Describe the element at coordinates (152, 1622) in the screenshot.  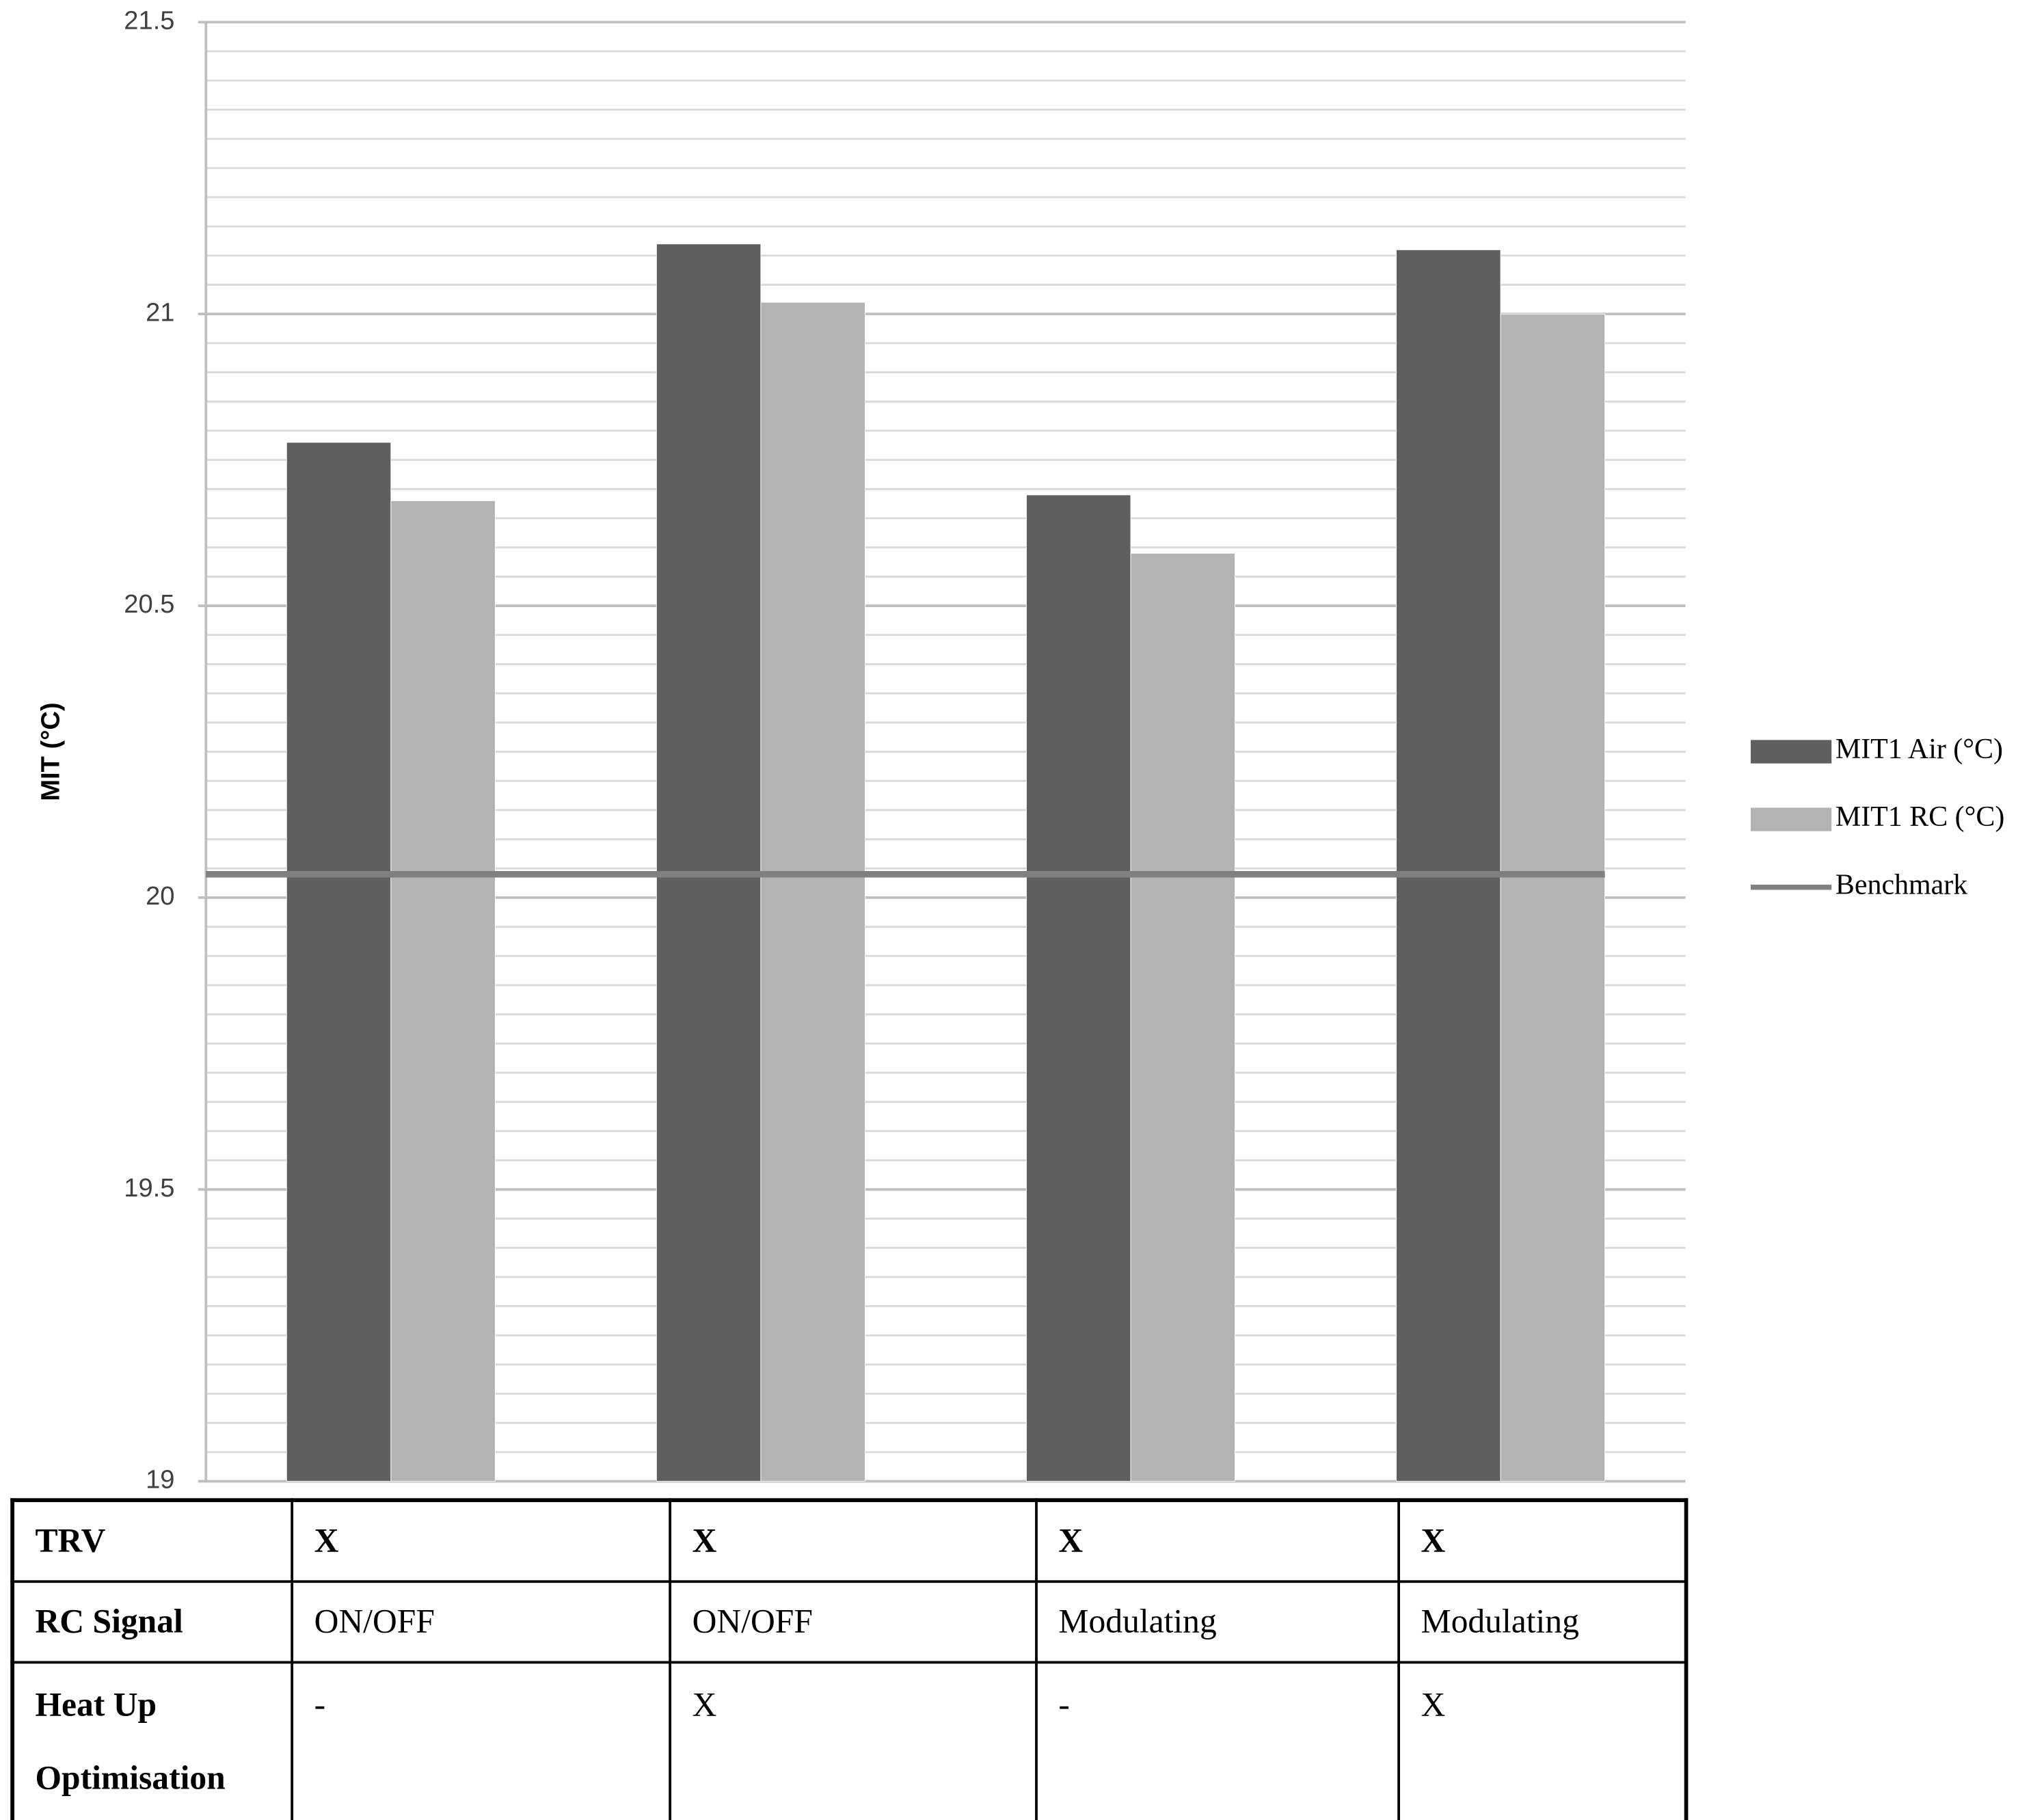
I see `row-header: RC Signal` at that location.